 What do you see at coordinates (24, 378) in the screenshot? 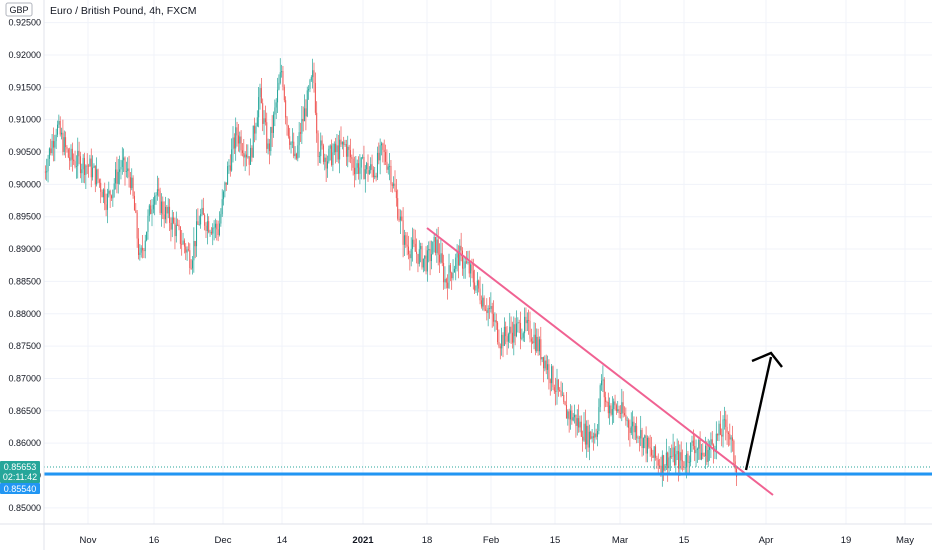
I see `price-tick-label: 0.87000` at bounding box center [24, 378].